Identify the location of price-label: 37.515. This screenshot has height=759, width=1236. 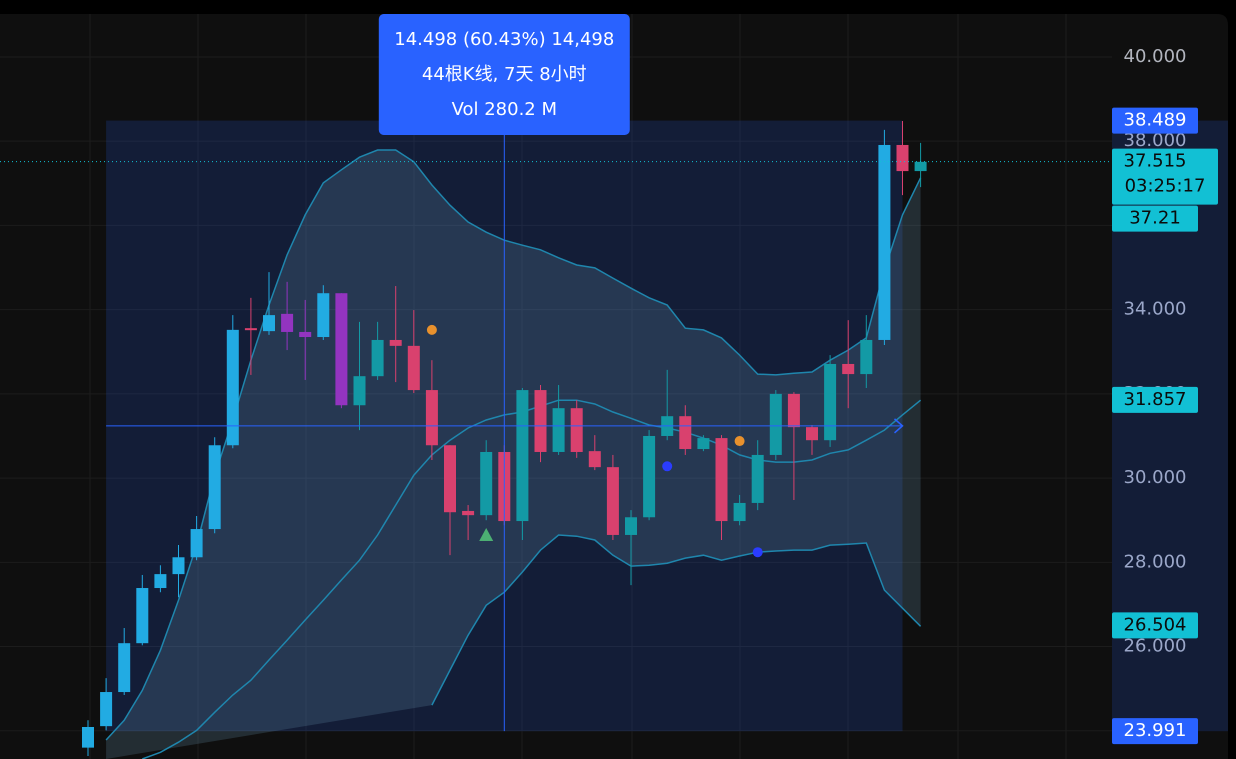
(1155, 161).